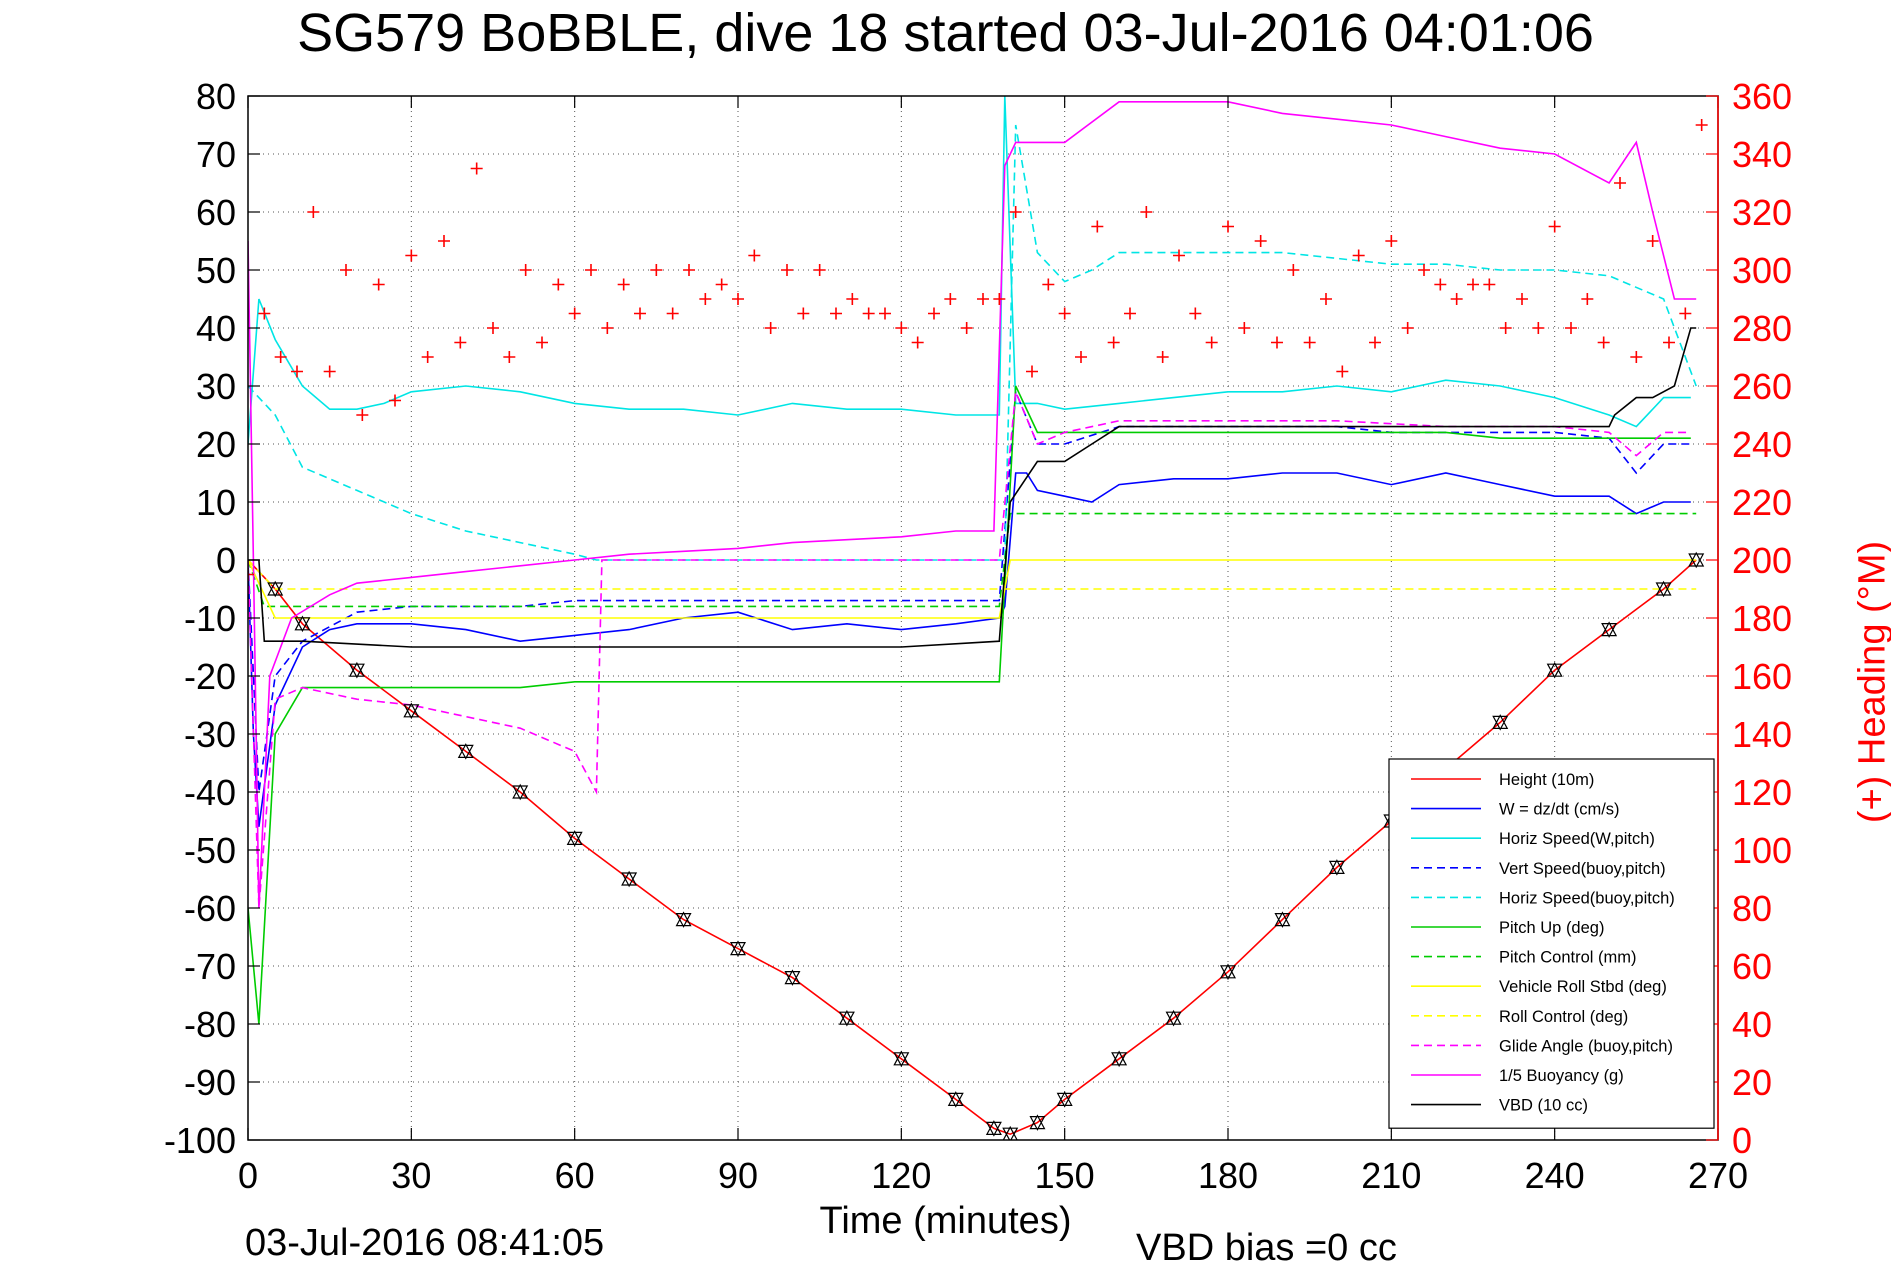 Image resolution: width=1891 pixels, height=1270 pixels. What do you see at coordinates (200, 1140) in the screenshot?
I see `y-tick-label: -100` at bounding box center [200, 1140].